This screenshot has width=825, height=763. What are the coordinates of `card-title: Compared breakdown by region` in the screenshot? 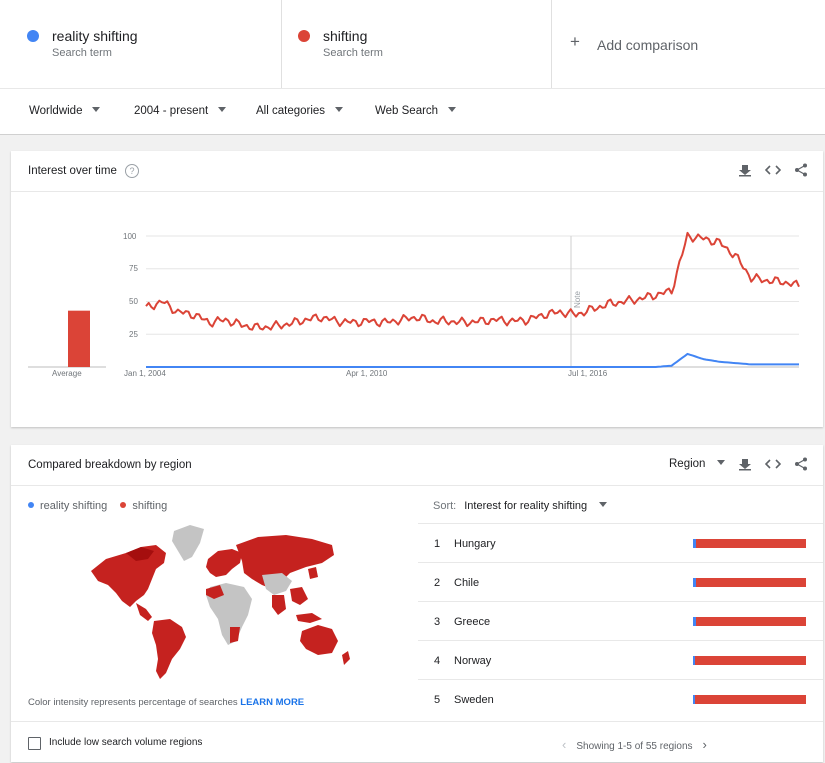 It's located at (110, 465).